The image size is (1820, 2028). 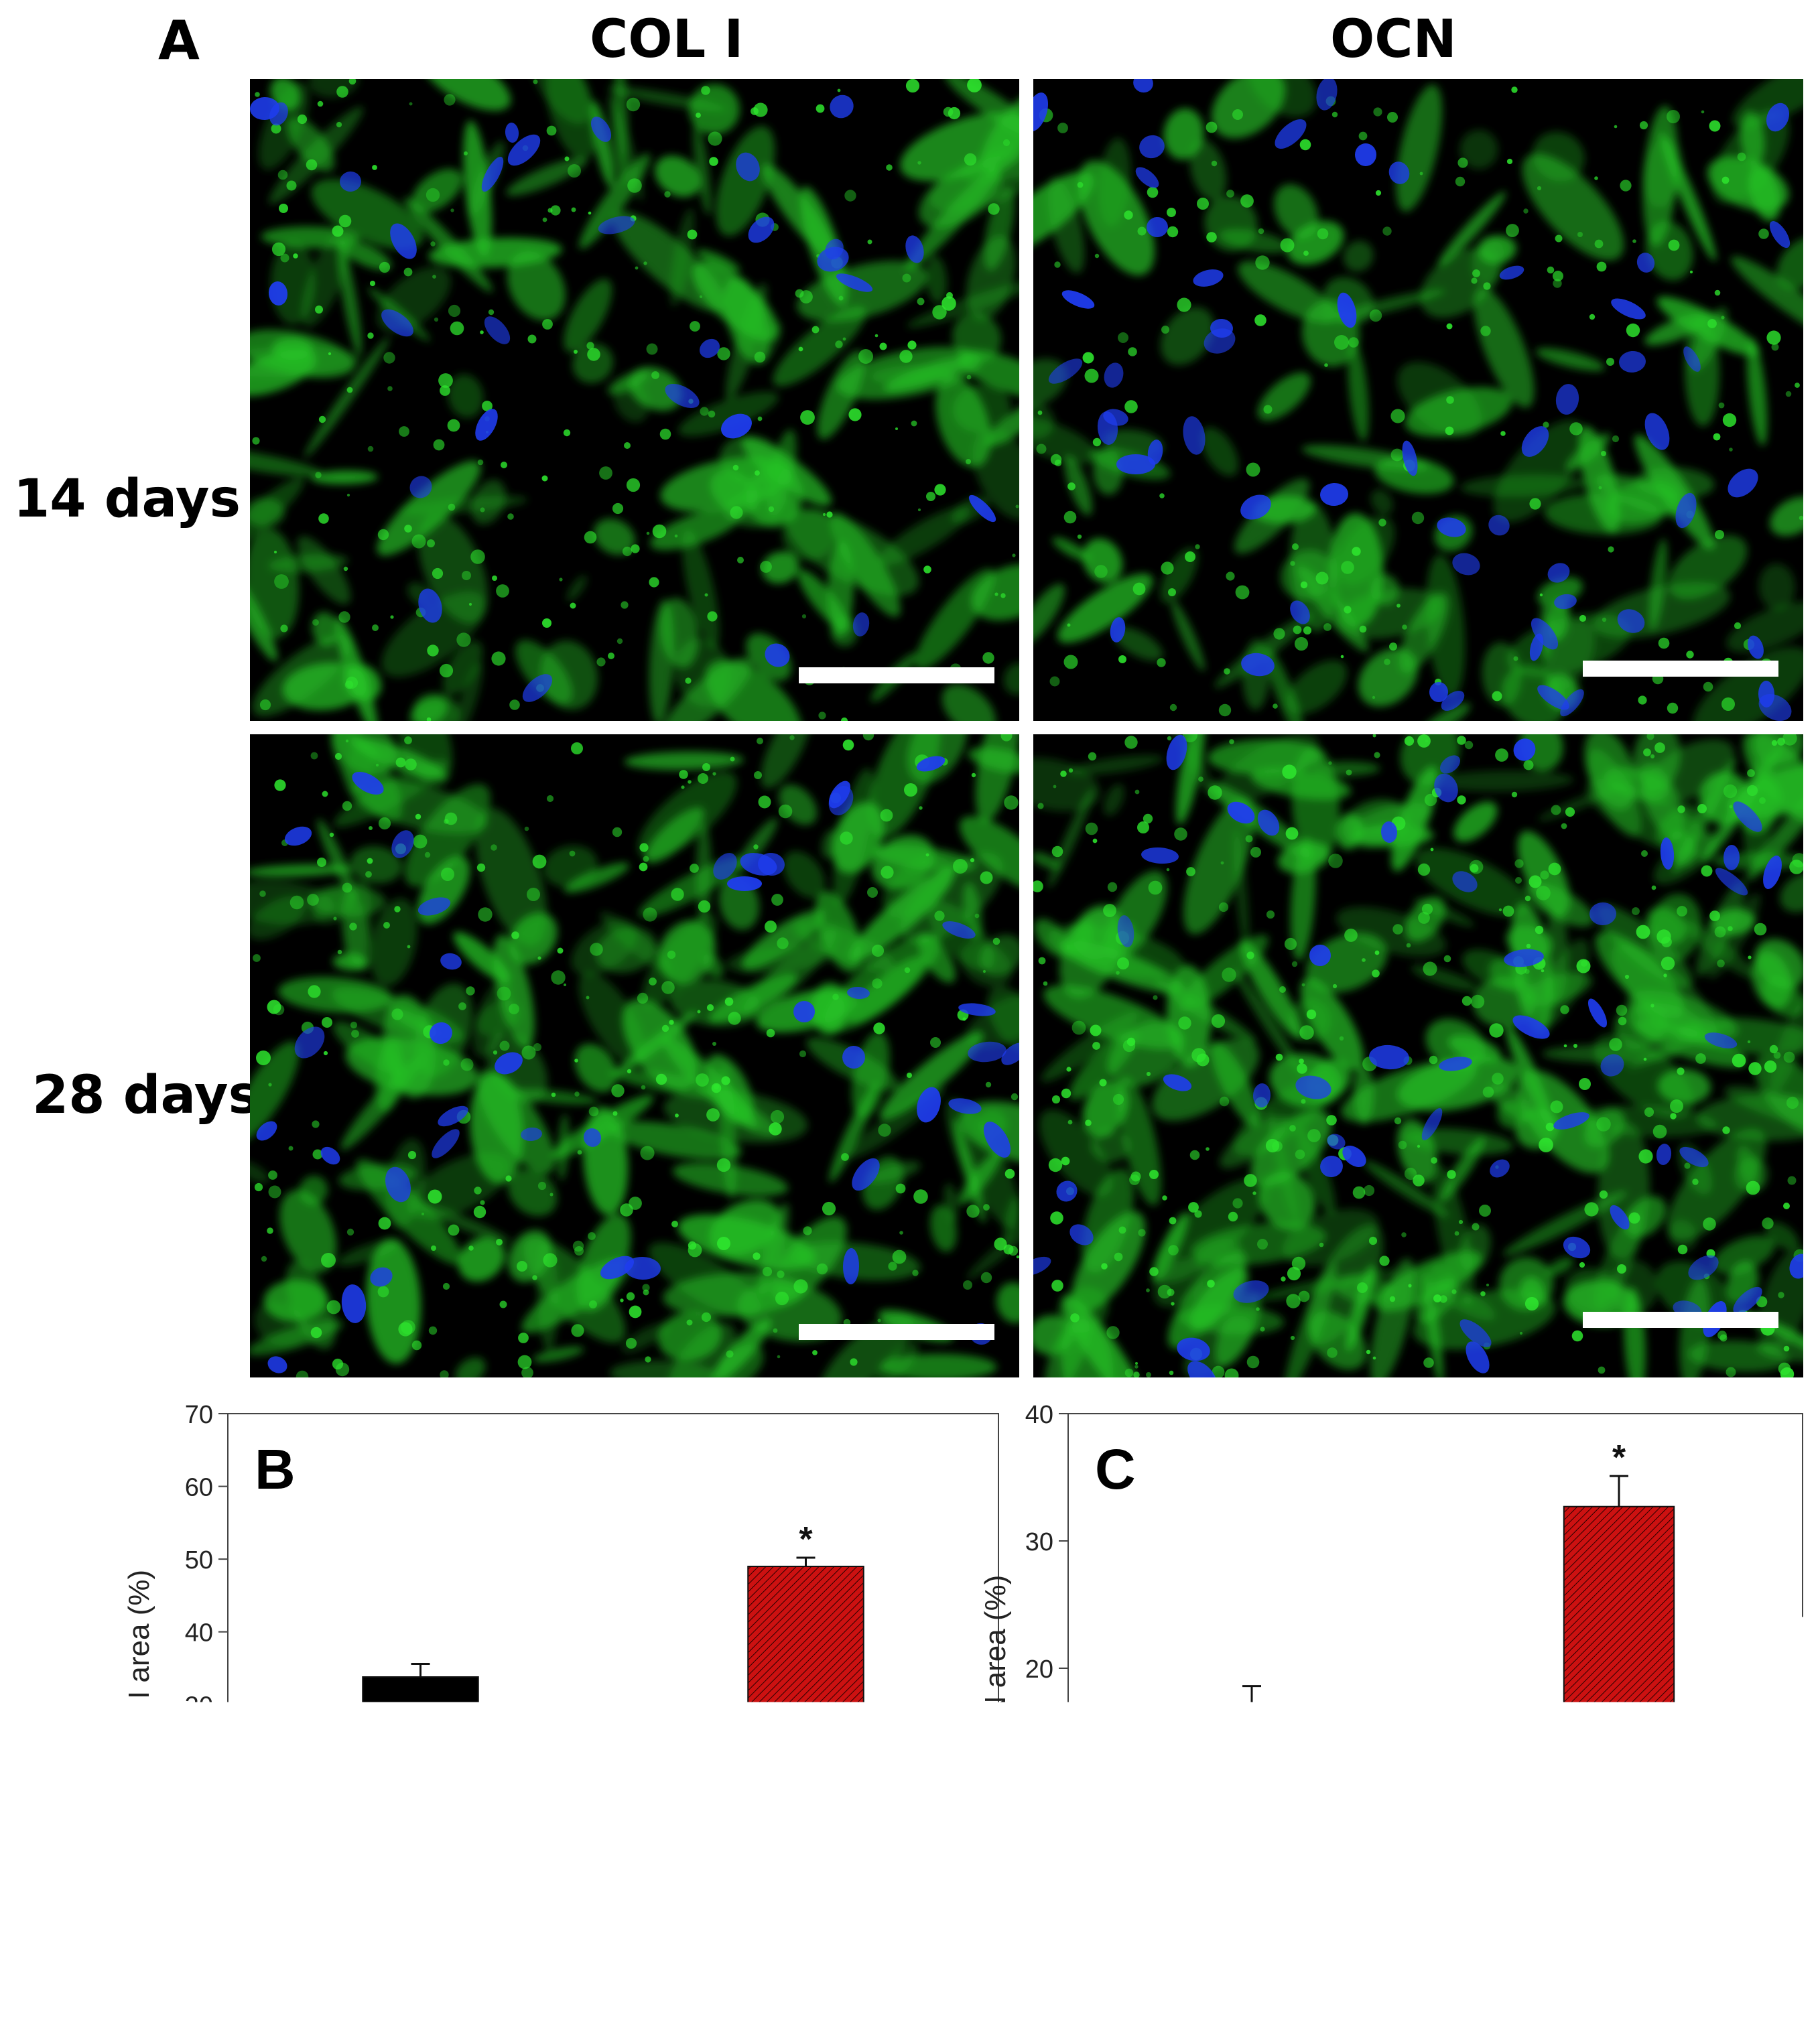 What do you see at coordinates (1680, 669) in the screenshot?
I see `scale-bar-ocn-14-days` at bounding box center [1680, 669].